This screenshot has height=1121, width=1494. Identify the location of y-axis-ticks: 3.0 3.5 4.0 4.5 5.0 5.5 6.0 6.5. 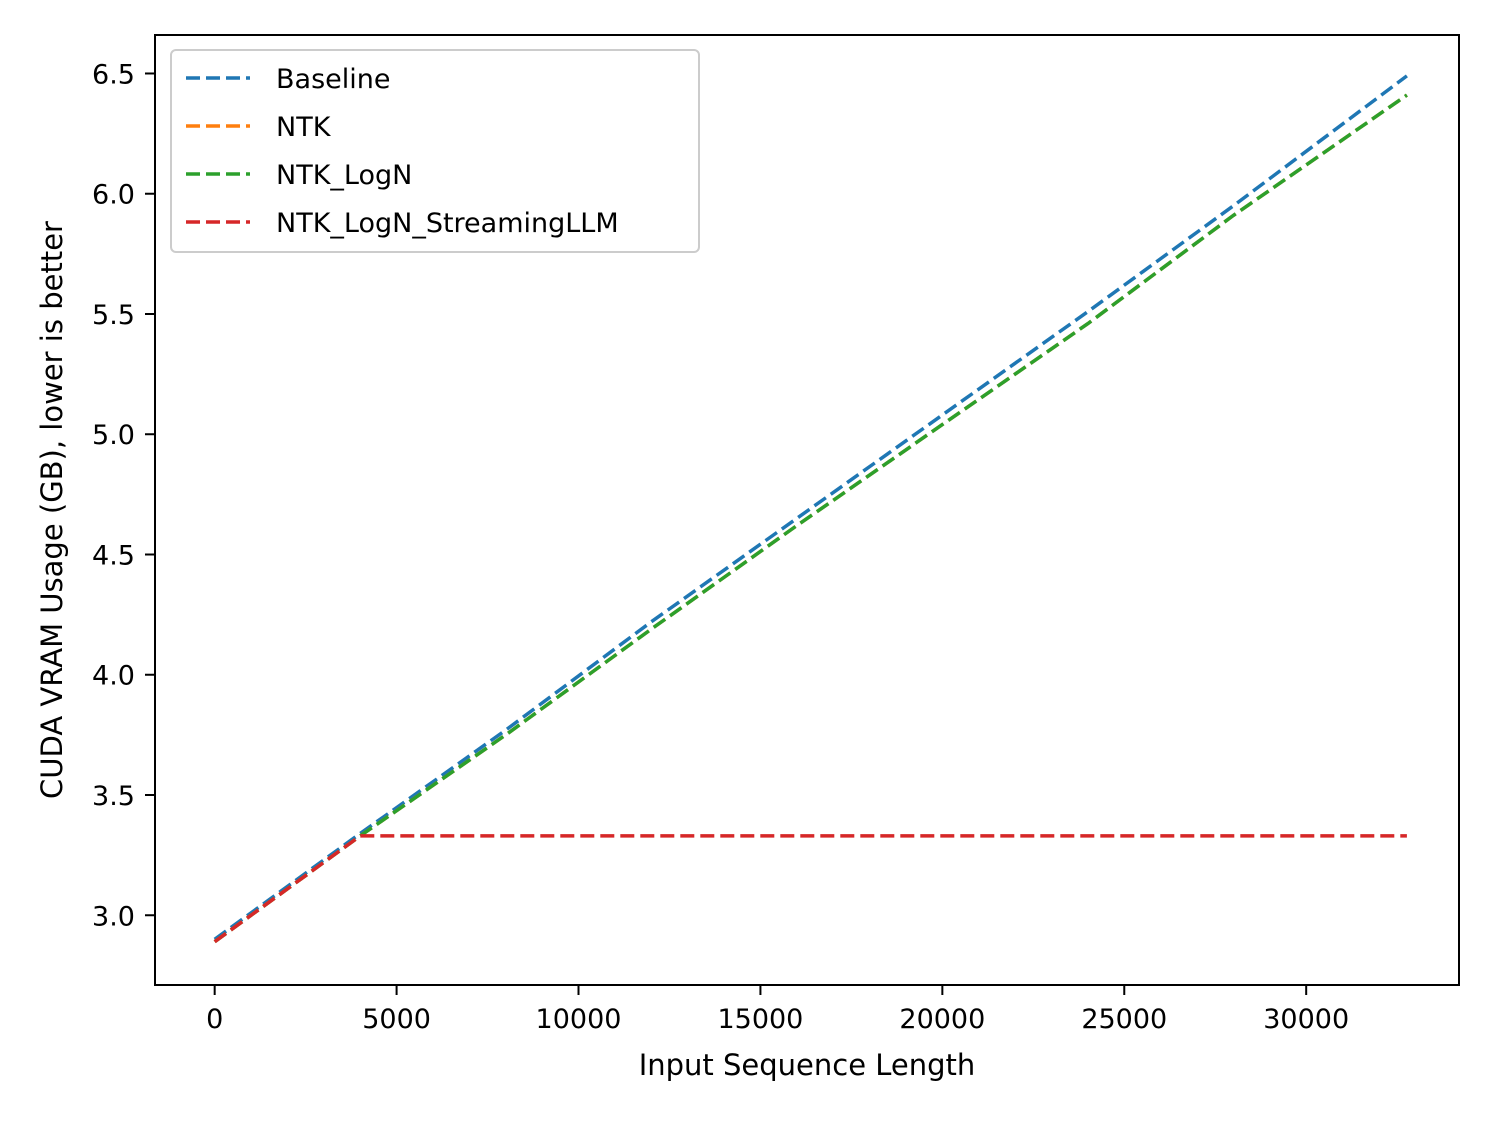
(123, 495).